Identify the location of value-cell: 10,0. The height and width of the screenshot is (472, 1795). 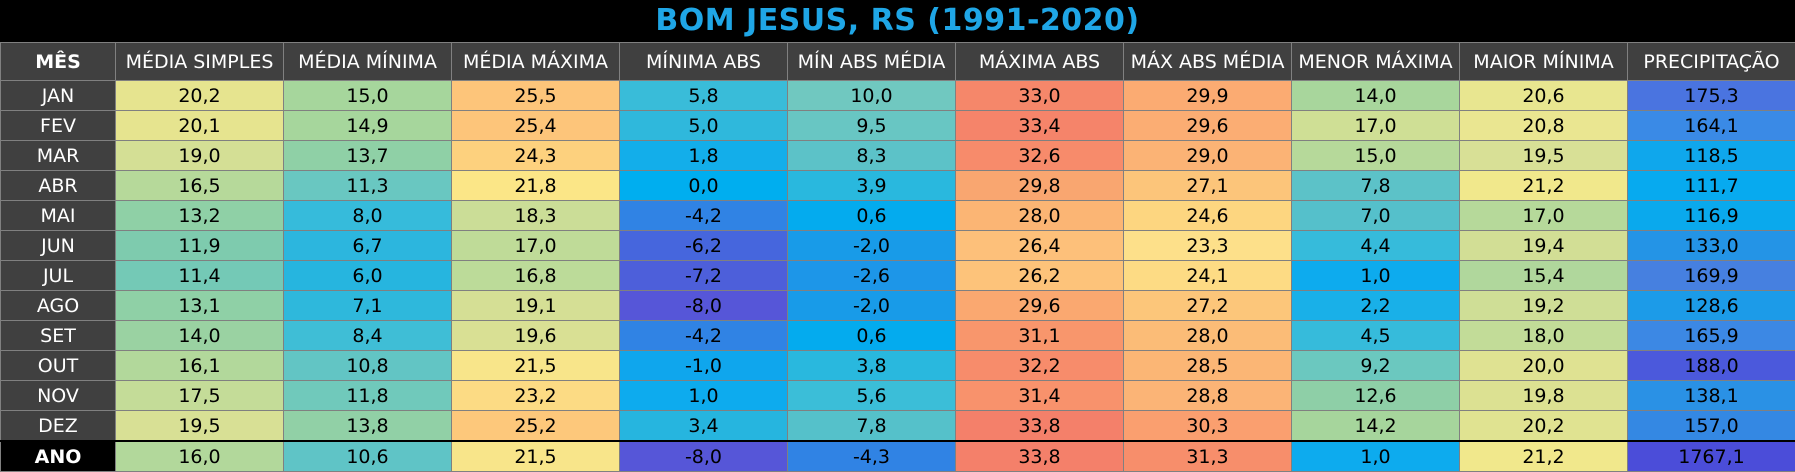
(872, 96).